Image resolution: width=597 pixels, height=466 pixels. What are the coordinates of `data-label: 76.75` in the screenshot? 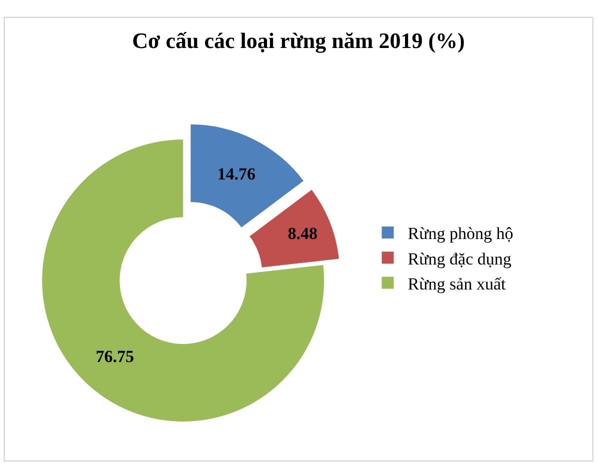 It's located at (115, 356).